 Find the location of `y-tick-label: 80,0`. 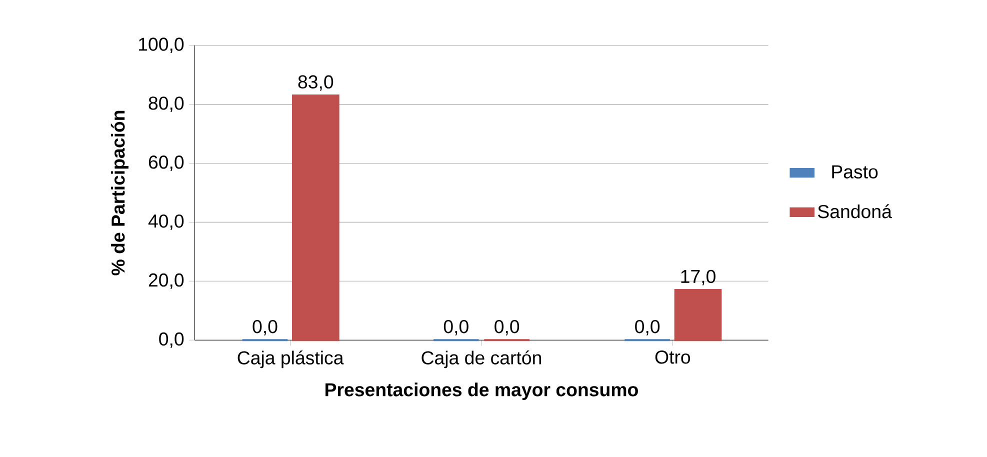

y-tick-label: 80,0 is located at coordinates (166, 104).